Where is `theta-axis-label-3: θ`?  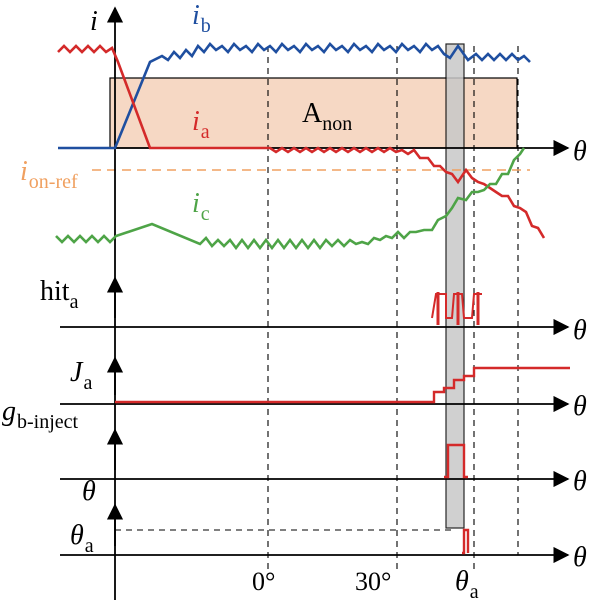
theta-axis-label-3: θ is located at coordinates (580, 406).